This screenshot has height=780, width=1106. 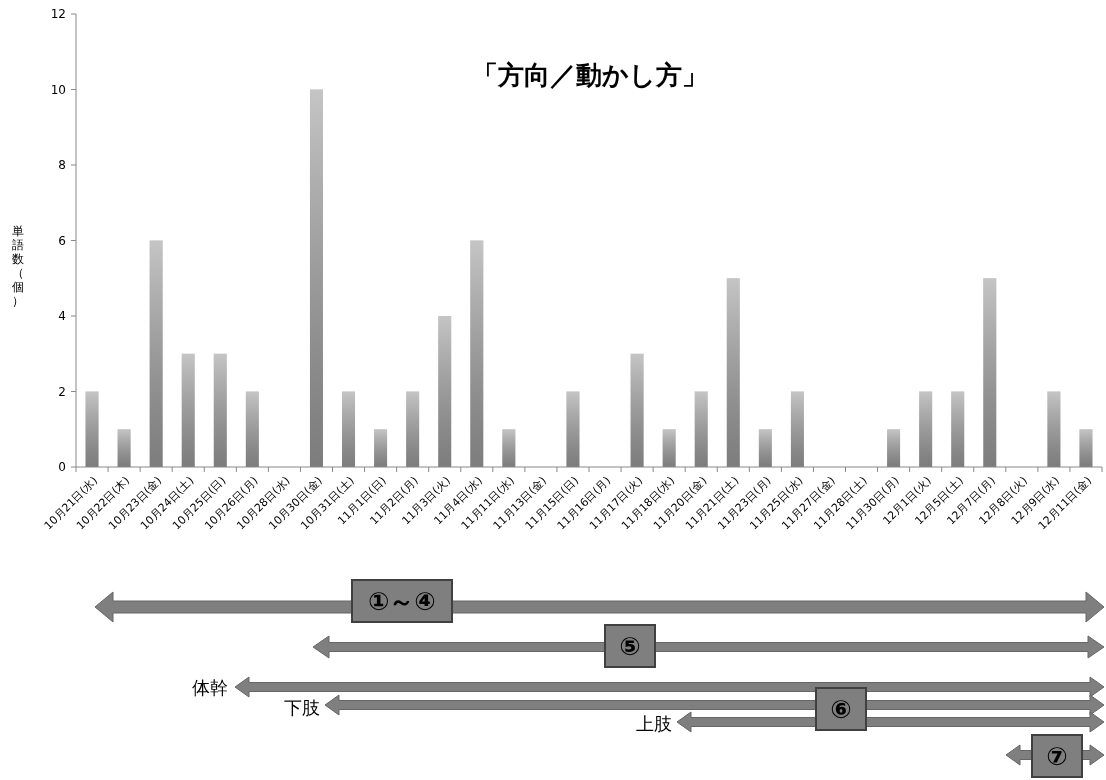 I want to click on y-tick-label: 10, so click(x=58, y=89).